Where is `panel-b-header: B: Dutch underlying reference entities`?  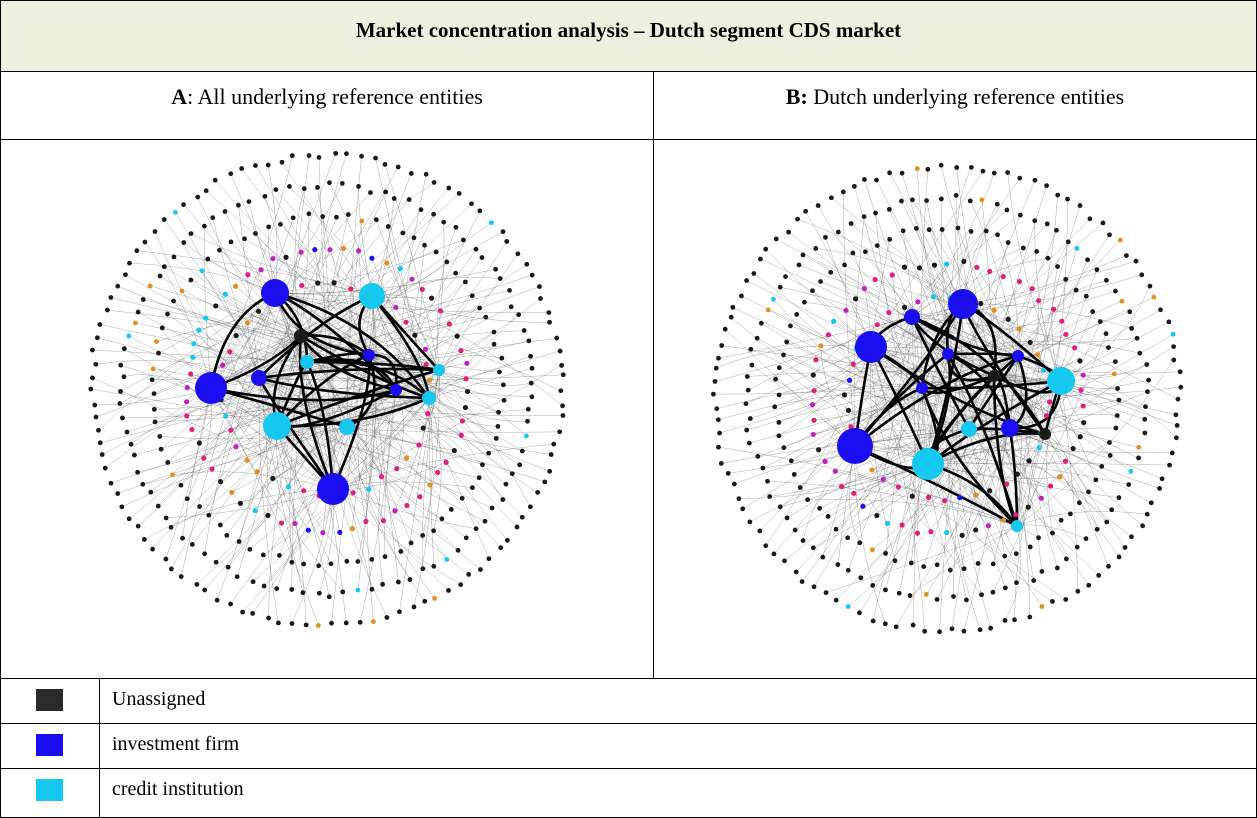 panel-b-header: B: Dutch underlying reference entities is located at coordinates (955, 105).